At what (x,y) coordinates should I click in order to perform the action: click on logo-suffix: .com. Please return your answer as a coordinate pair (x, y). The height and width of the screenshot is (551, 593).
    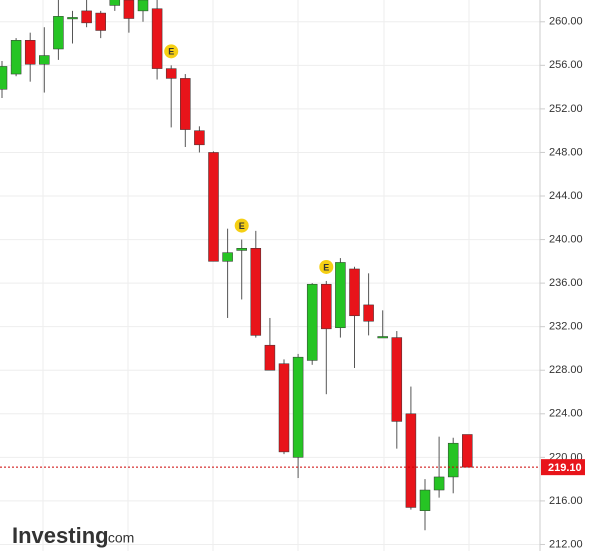
    Looking at the image, I should click on (119, 538).